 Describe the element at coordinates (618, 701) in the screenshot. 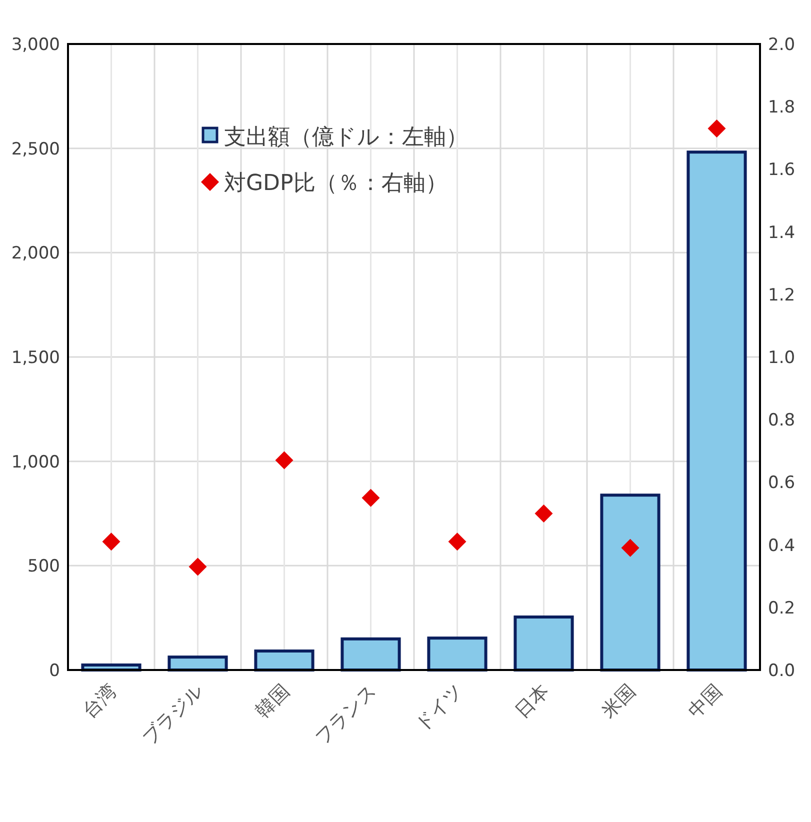

I see `x-tick-label: 米国` at that location.